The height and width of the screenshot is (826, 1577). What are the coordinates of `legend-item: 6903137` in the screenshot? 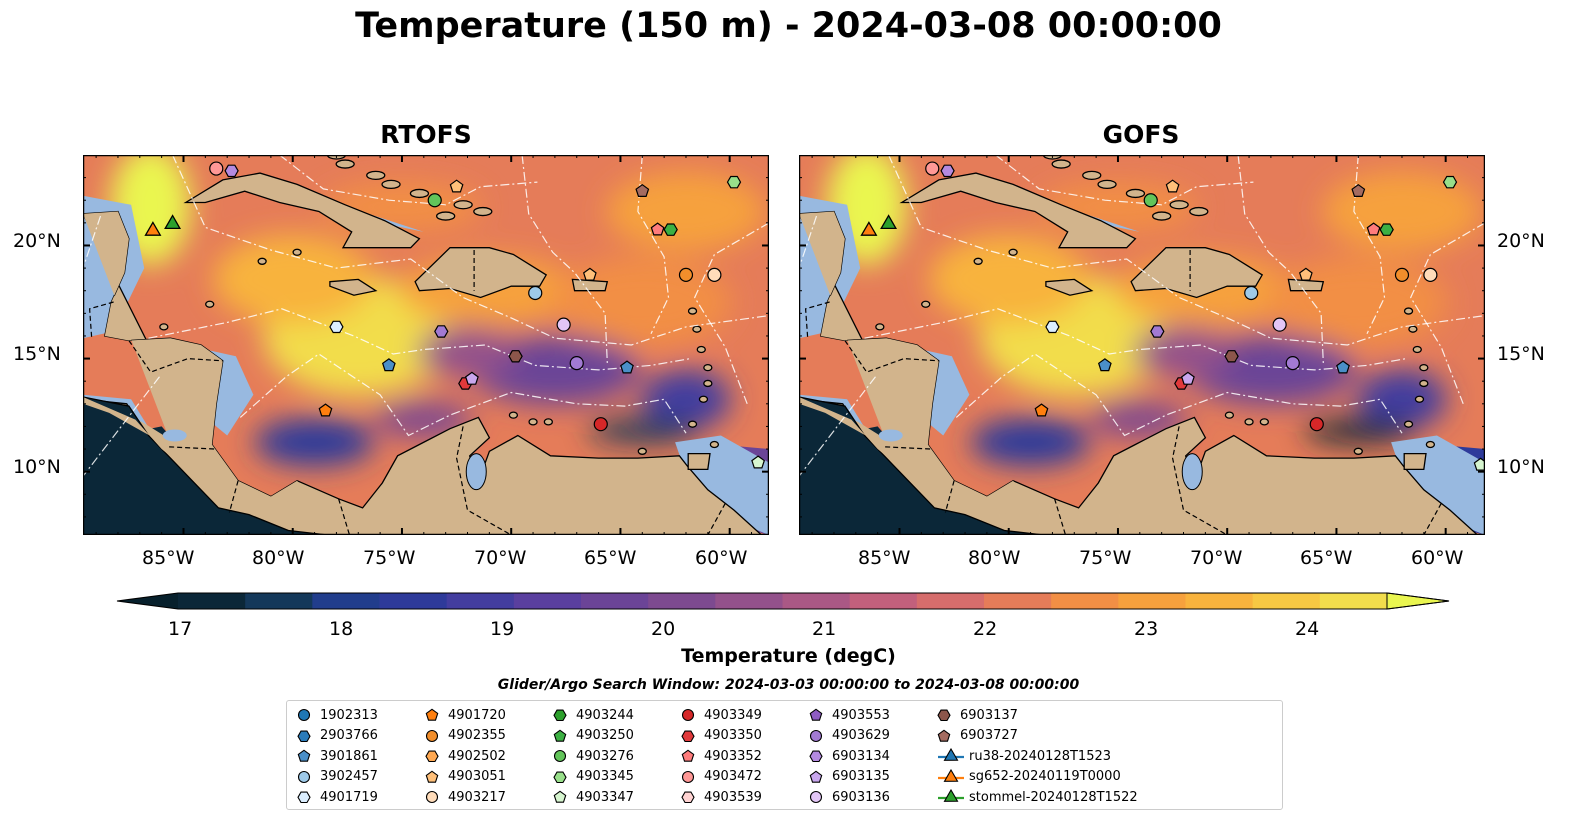 It's located at (977, 715).